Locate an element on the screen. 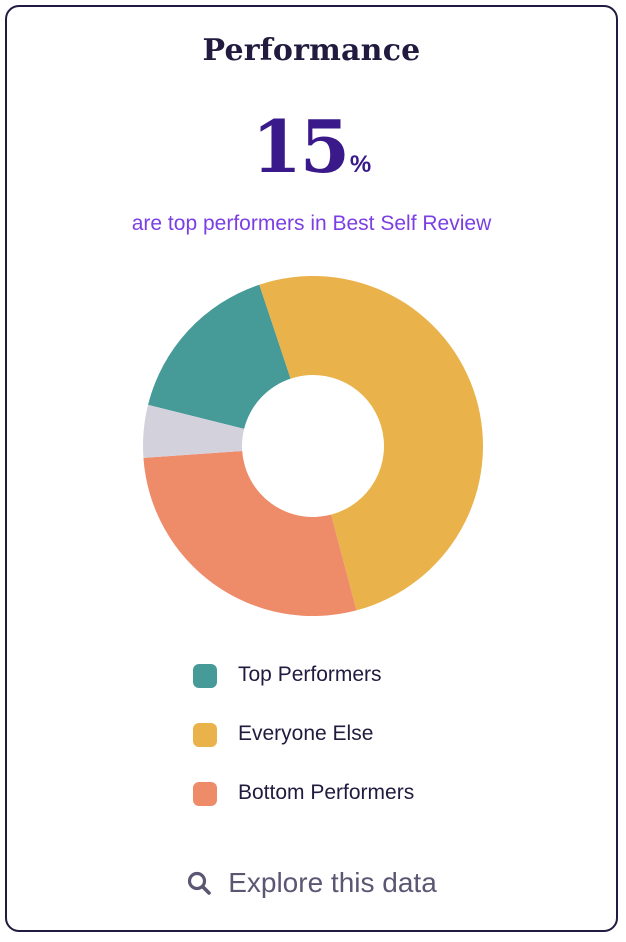 This screenshot has width=626, height=942. legend-item-top-performers: Top Performers is located at coordinates (303, 686).